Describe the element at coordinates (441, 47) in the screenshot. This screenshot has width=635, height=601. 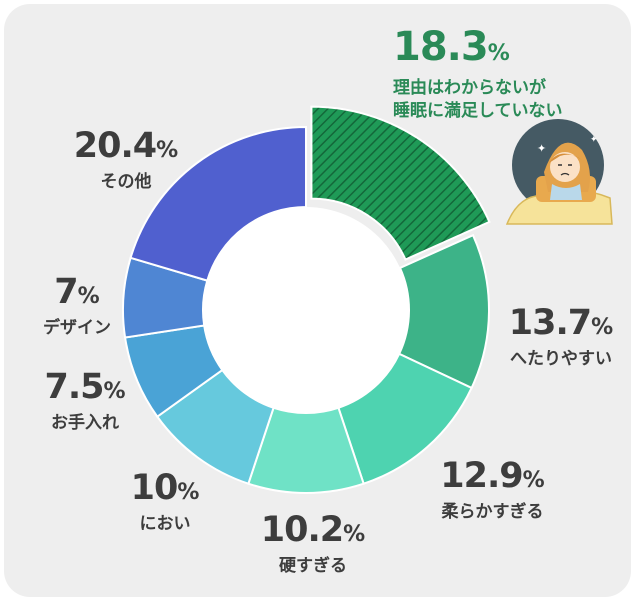
I see `data-label-sleep-dissatisfied: 18.3` at that location.